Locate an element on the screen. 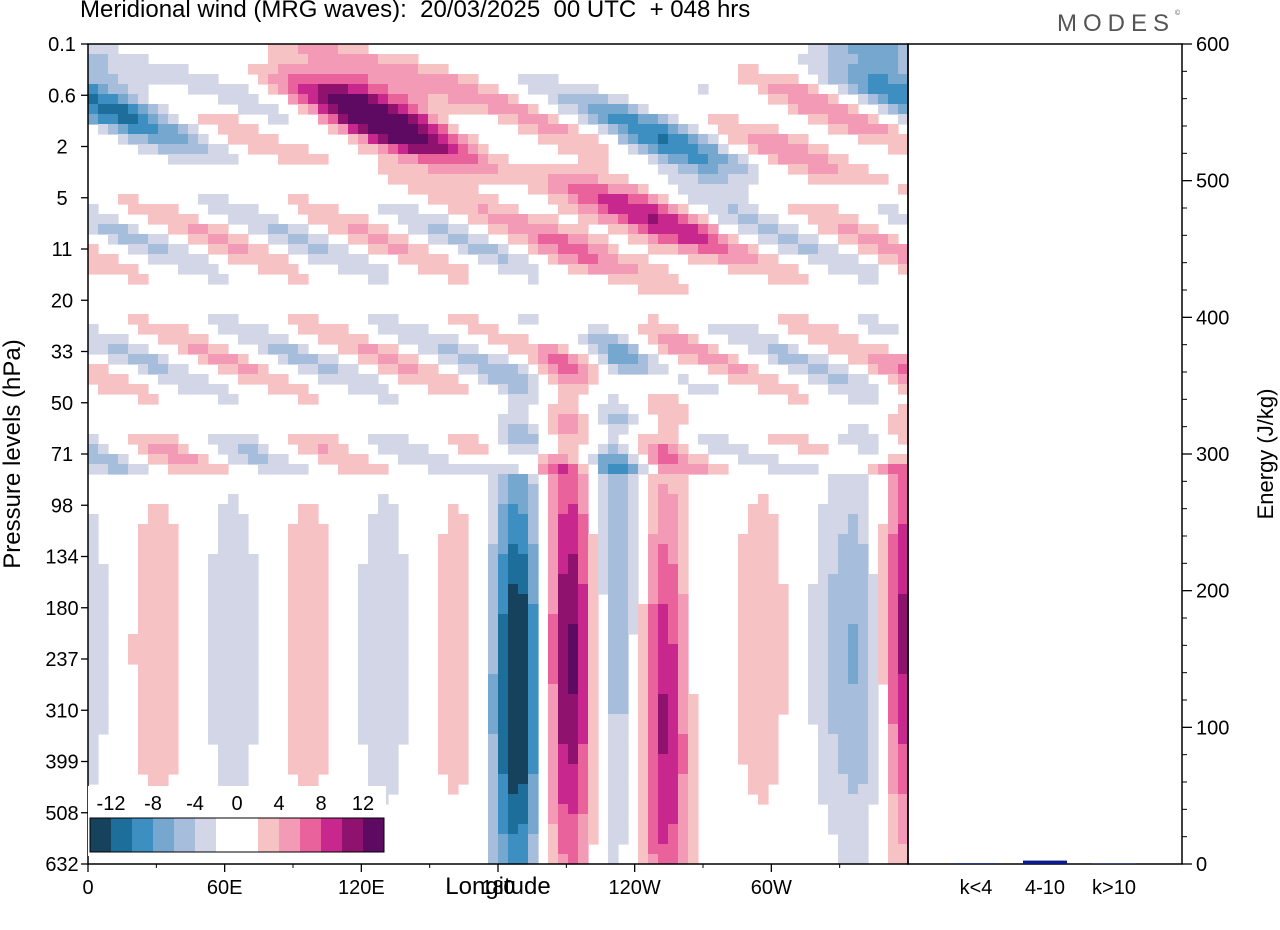 This screenshot has height=930, width=1280. colorbar-frame is located at coordinates (237, 835).